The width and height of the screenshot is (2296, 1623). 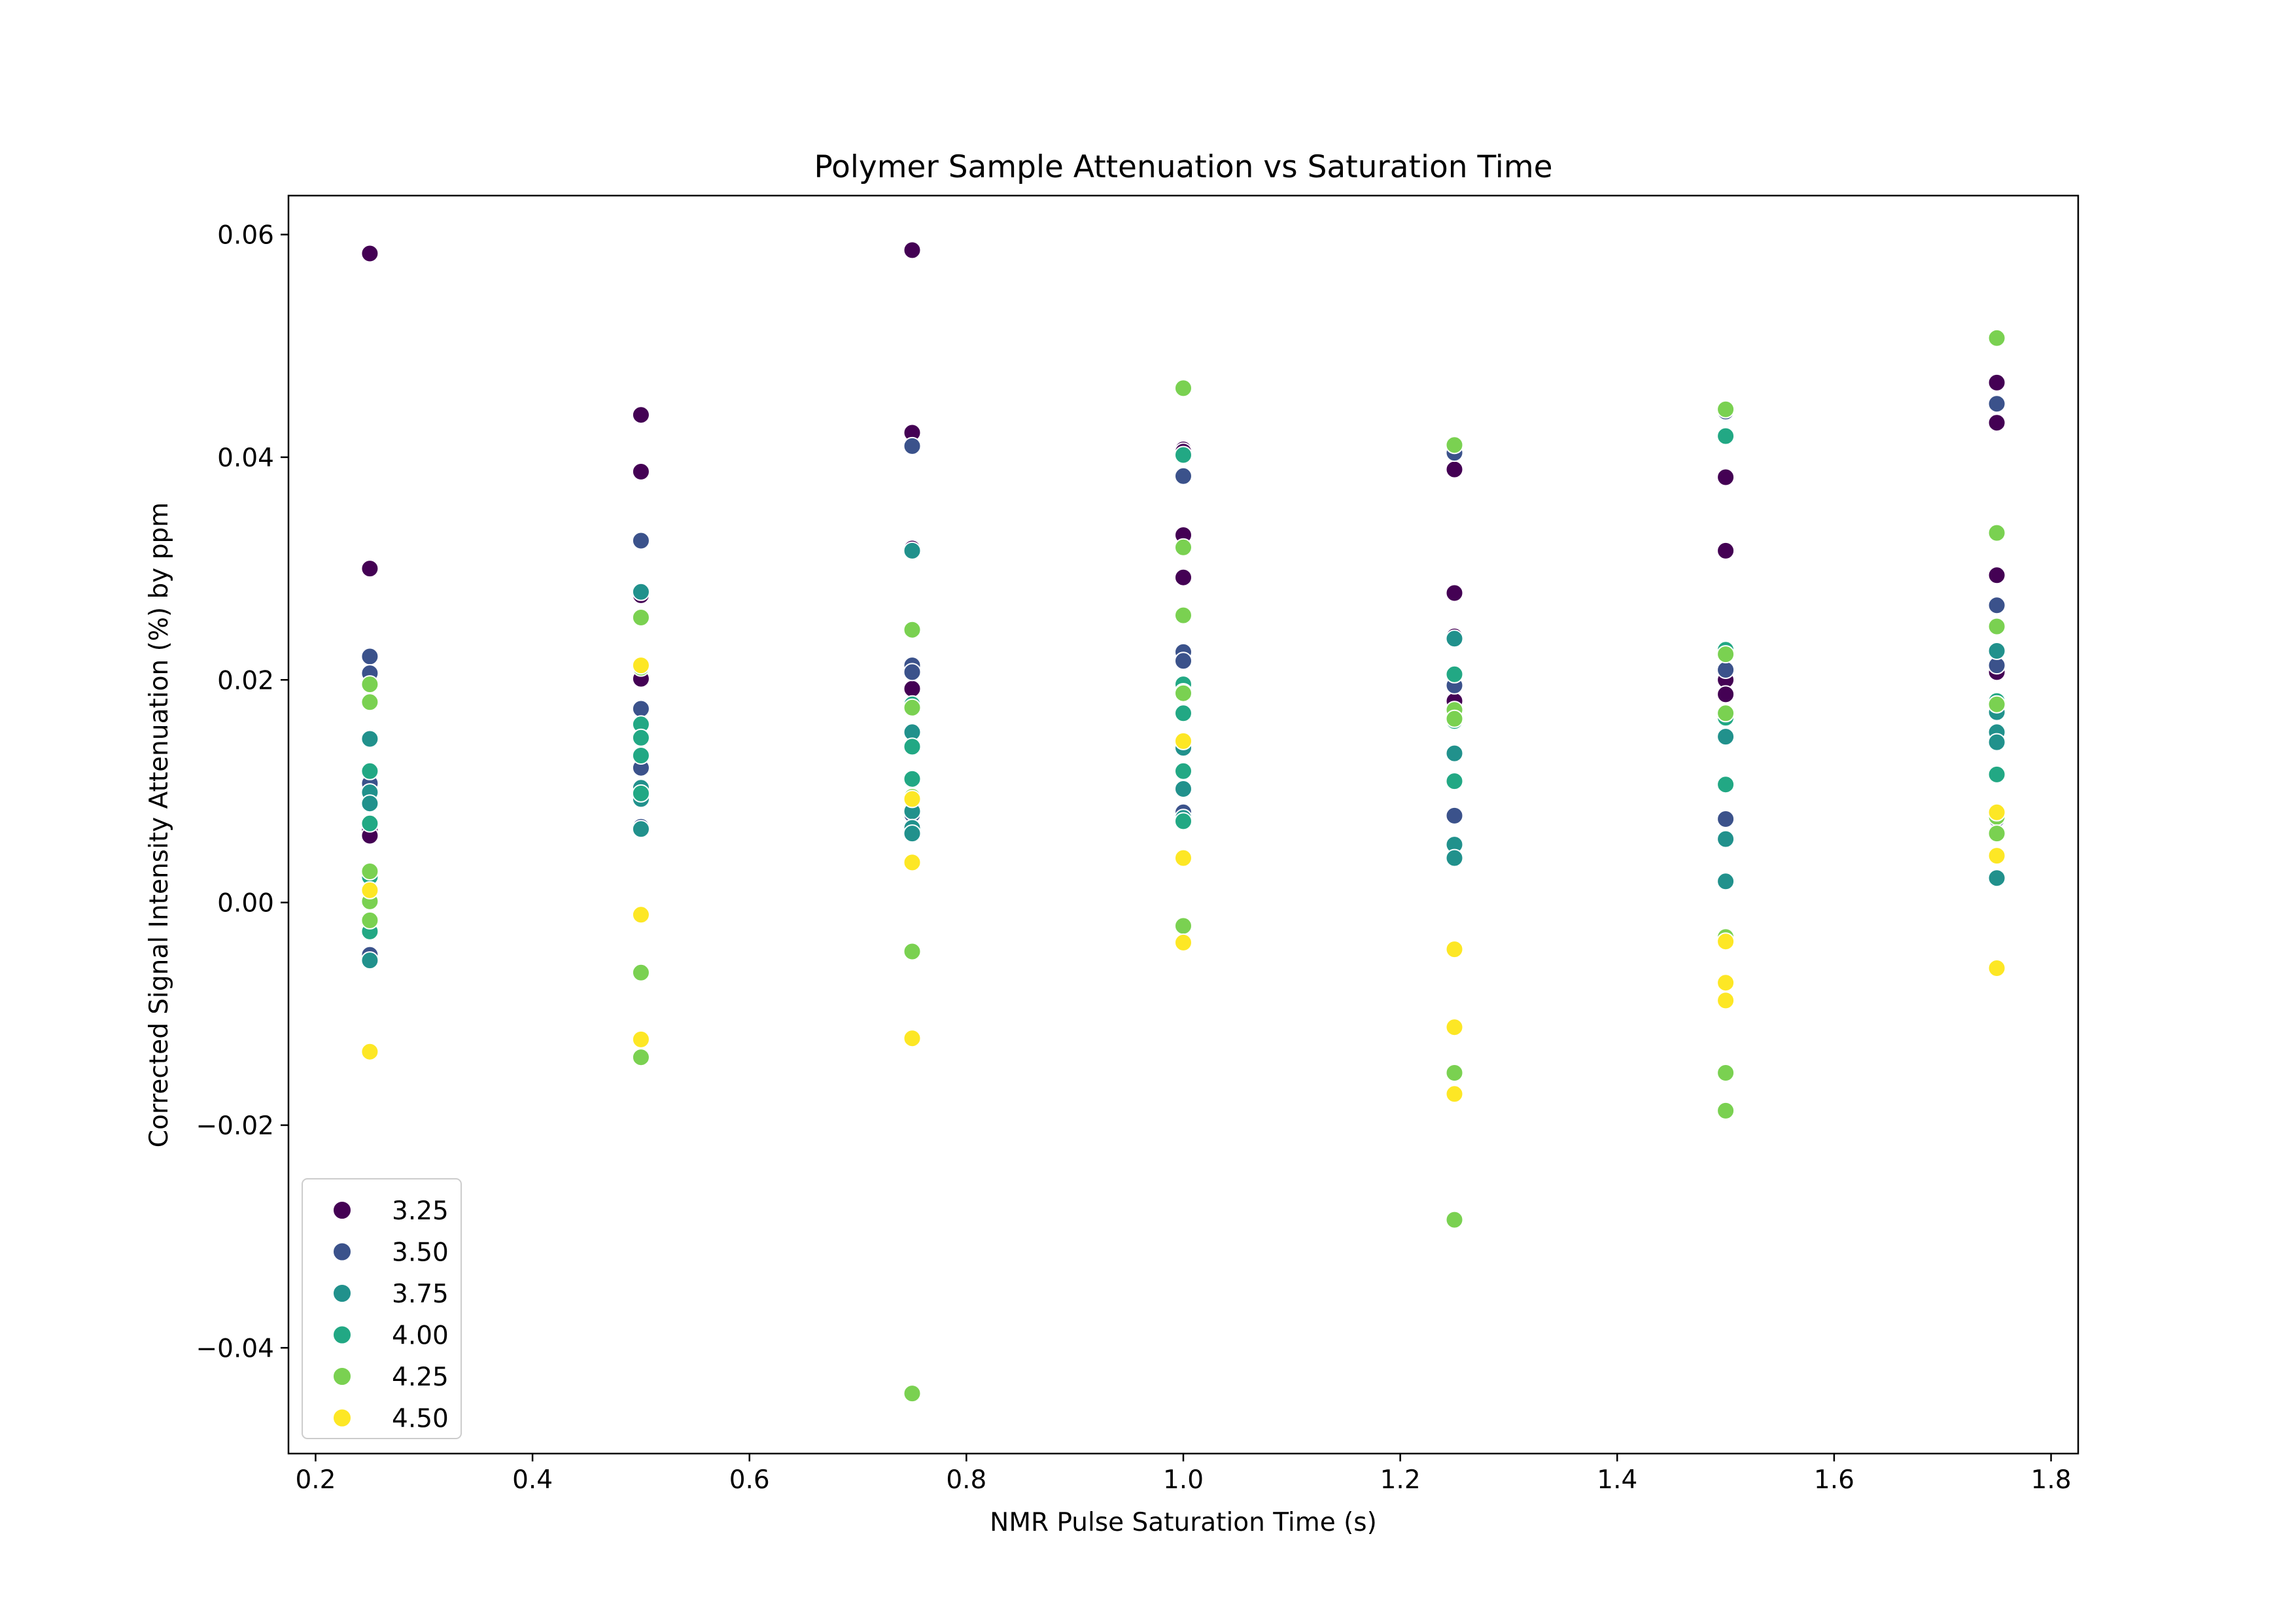 What do you see at coordinates (1400, 1480) in the screenshot?
I see `x-tick-label: 1.2` at bounding box center [1400, 1480].